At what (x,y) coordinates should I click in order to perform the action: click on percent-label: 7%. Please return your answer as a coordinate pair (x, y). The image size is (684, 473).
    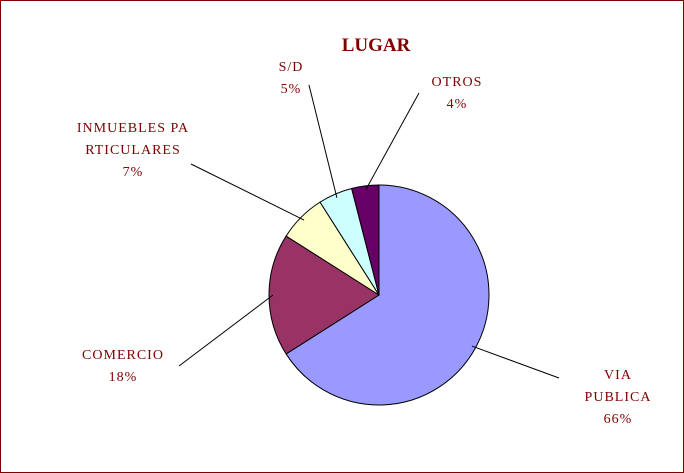
    Looking at the image, I should click on (133, 172).